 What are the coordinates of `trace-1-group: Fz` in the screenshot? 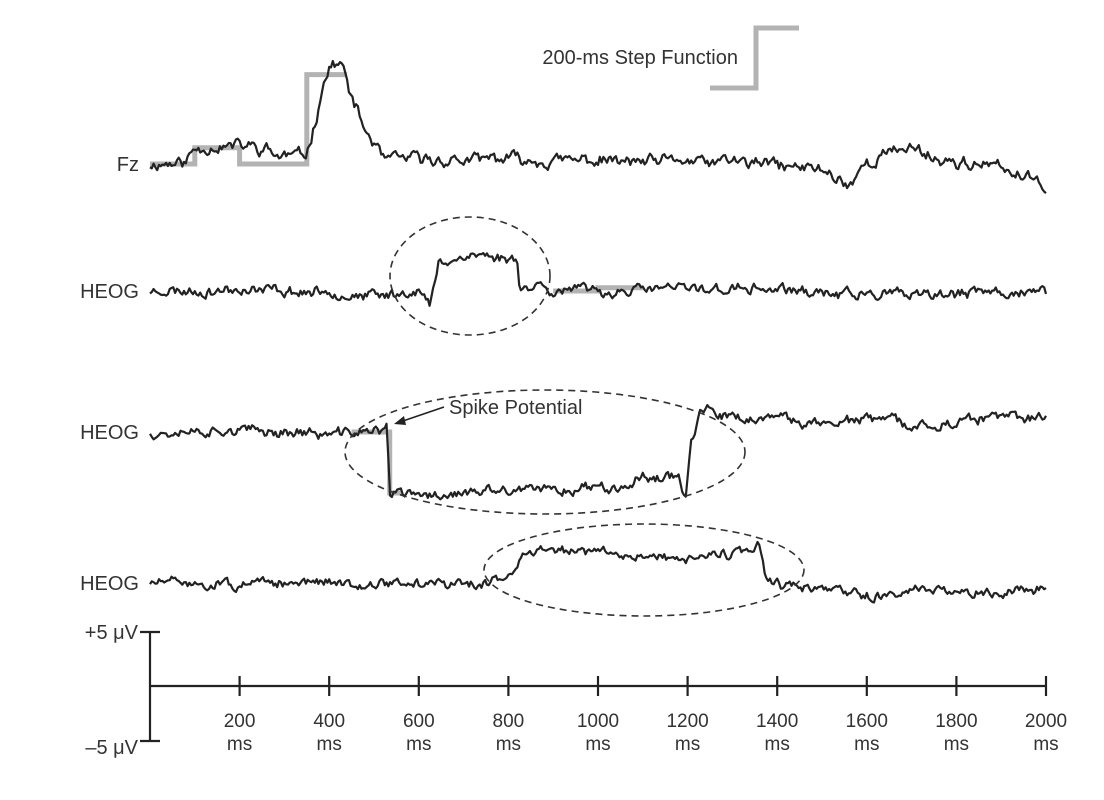 It's located at (582, 126).